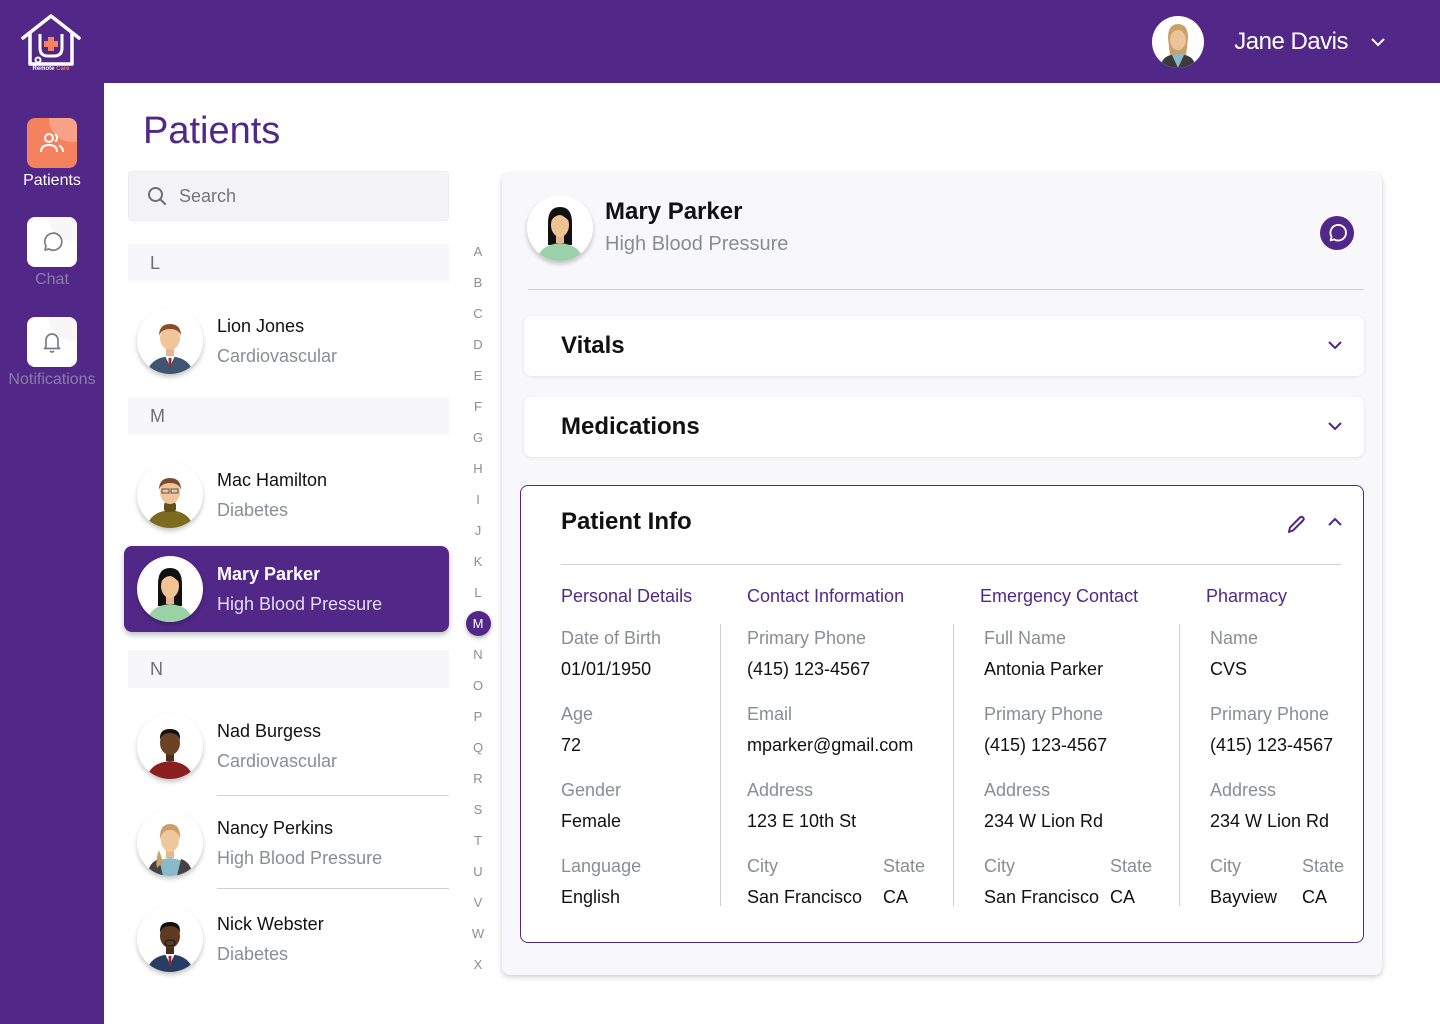 This screenshot has width=1440, height=1024. What do you see at coordinates (286, 589) in the screenshot?
I see `patient-list-item-selected: Mary Parker High Blood Pressure` at bounding box center [286, 589].